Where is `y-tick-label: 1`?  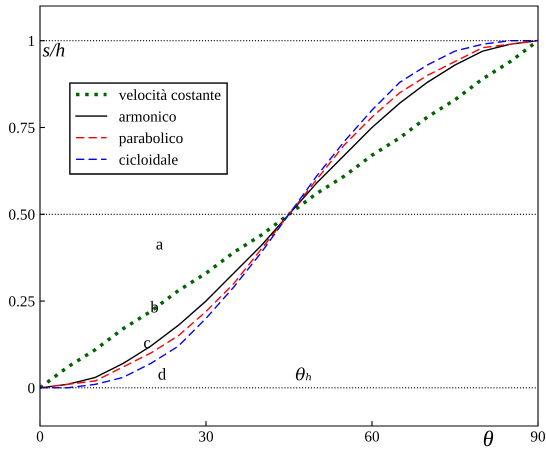 y-tick-label: 1 is located at coordinates (31, 41).